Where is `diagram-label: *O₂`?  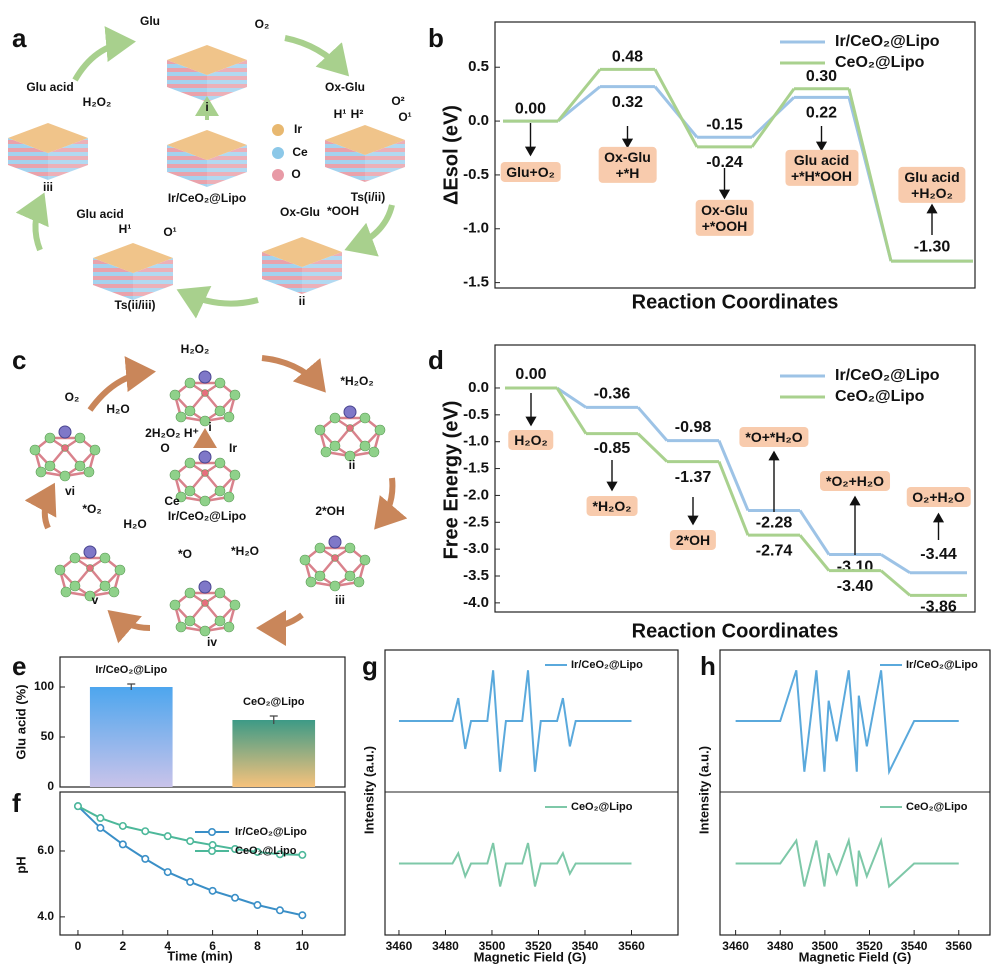
diagram-label: *O₂ is located at coordinates (91, 509).